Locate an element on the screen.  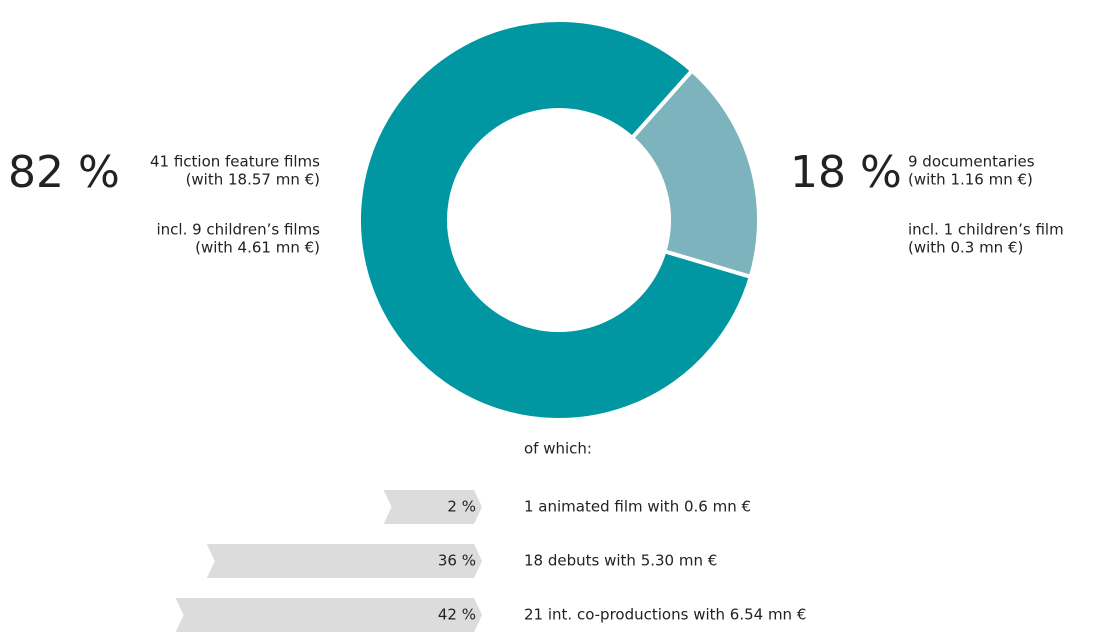
bar-value-label: 36 % is located at coordinates (457, 561).